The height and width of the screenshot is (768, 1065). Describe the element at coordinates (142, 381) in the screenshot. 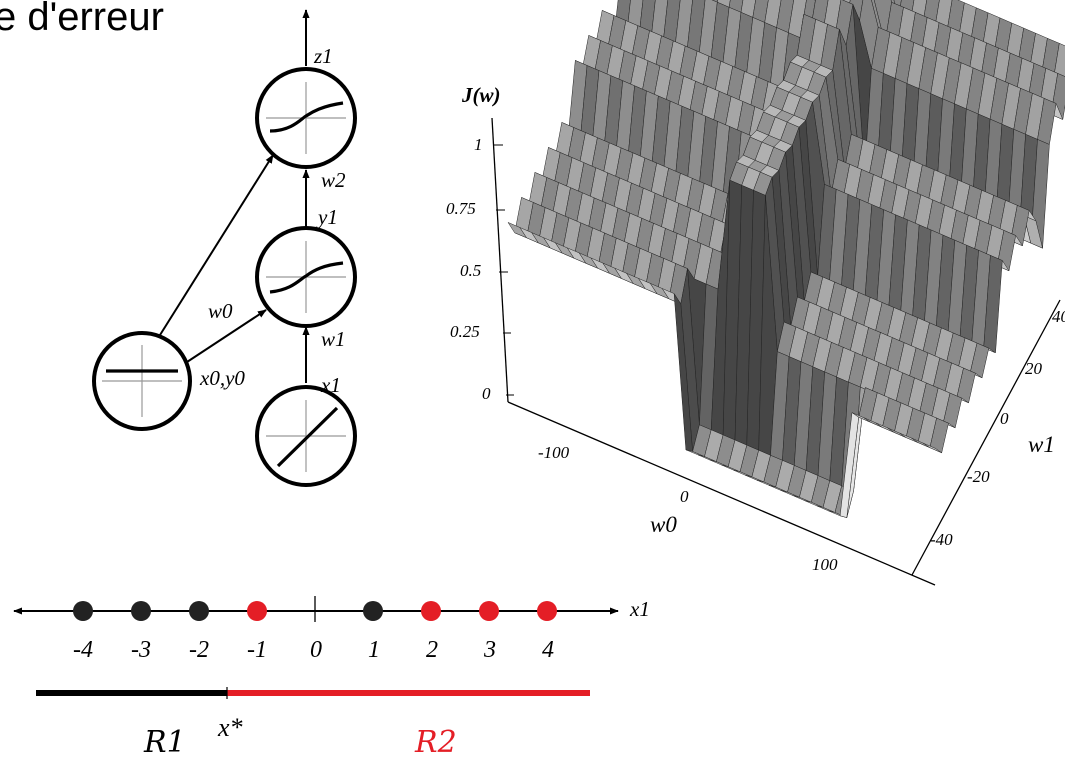

I see `bias-node-x0` at that location.